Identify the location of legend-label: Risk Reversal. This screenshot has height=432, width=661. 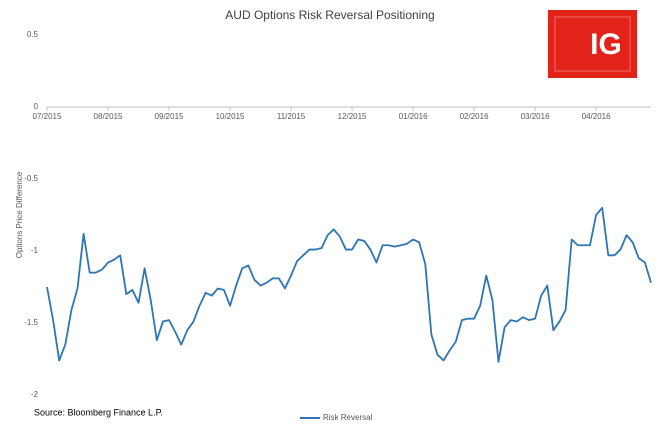
(348, 417).